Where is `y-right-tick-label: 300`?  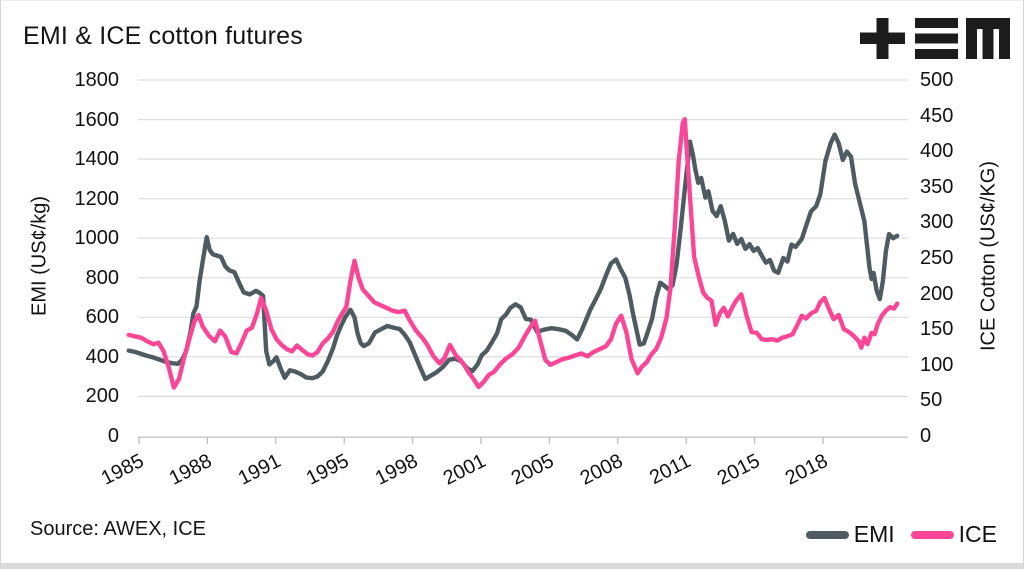
y-right-tick-label: 300 is located at coordinates (937, 222).